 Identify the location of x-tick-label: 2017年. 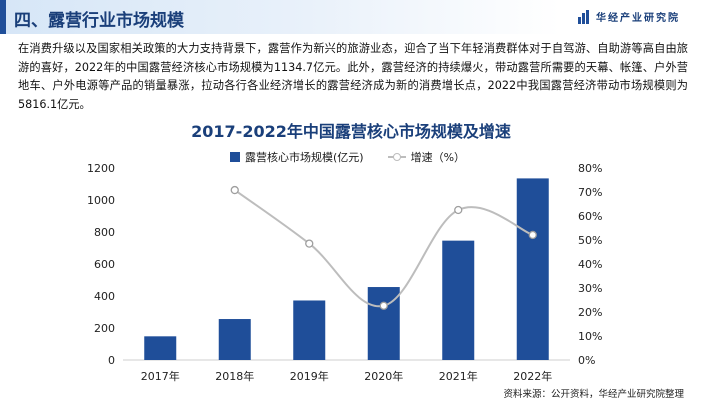
(160, 376).